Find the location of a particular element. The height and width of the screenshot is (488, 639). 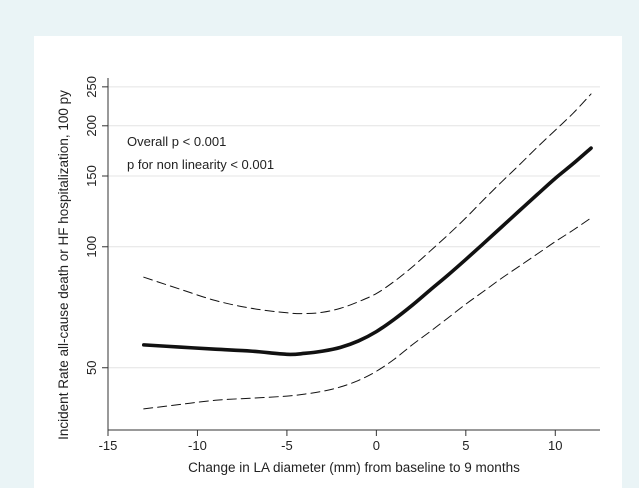

y-tick-label: 100 is located at coordinates (91, 247).